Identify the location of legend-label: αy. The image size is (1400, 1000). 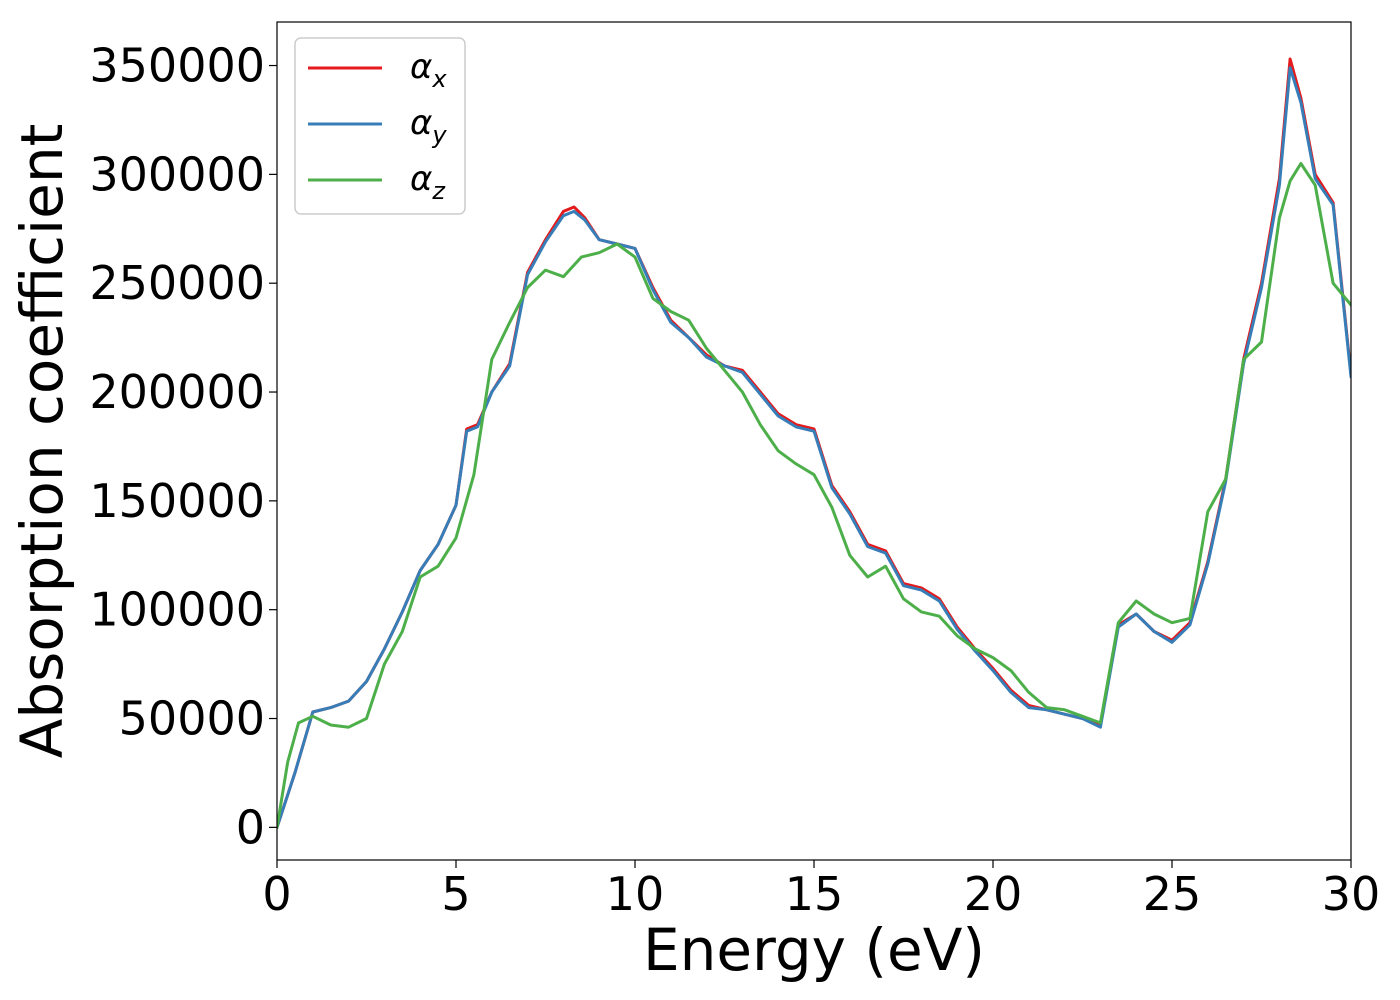
(428, 126).